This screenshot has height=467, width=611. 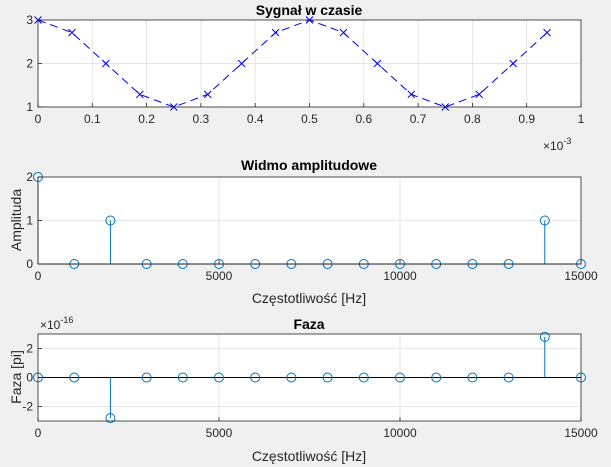 What do you see at coordinates (29, 20) in the screenshot?
I see `y-tick-label: 3` at bounding box center [29, 20].